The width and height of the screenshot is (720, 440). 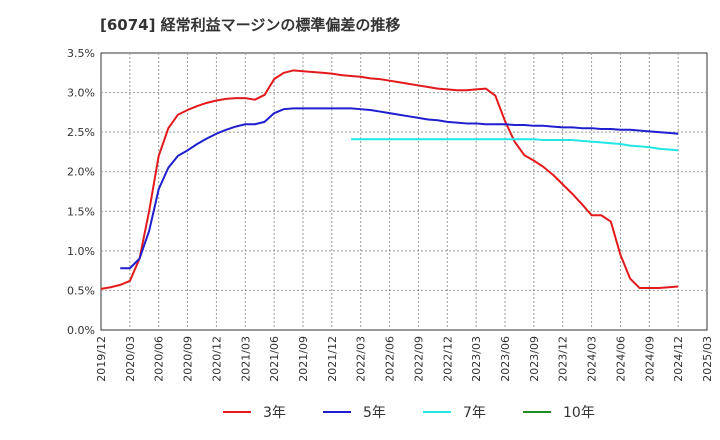 I want to click on chart-title: [6074] 経常利益マージンの標準偏差の推移, so click(x=250, y=25).